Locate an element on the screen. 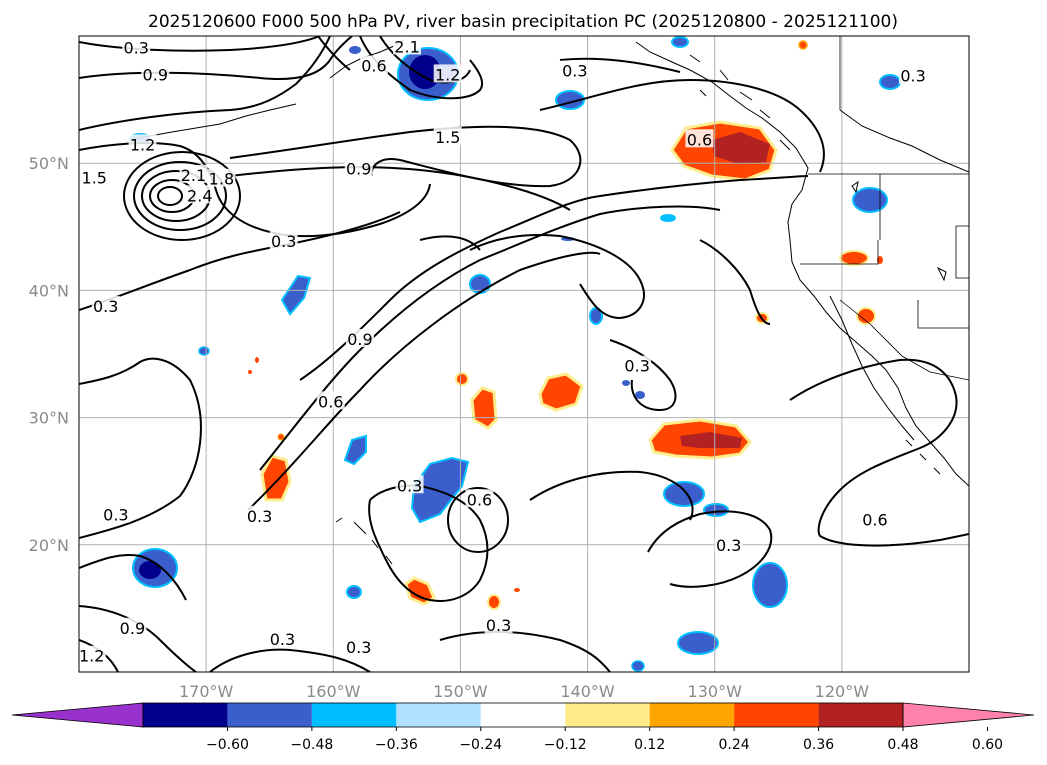 The height and width of the screenshot is (765, 1047). colorbar-tick-label: −0.24 is located at coordinates (480, 745).